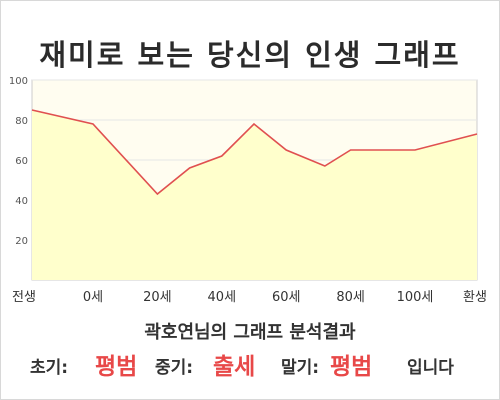 The image size is (500, 400). Describe the element at coordinates (286, 297) in the screenshot. I see `x-tick-label: 60세` at that location.